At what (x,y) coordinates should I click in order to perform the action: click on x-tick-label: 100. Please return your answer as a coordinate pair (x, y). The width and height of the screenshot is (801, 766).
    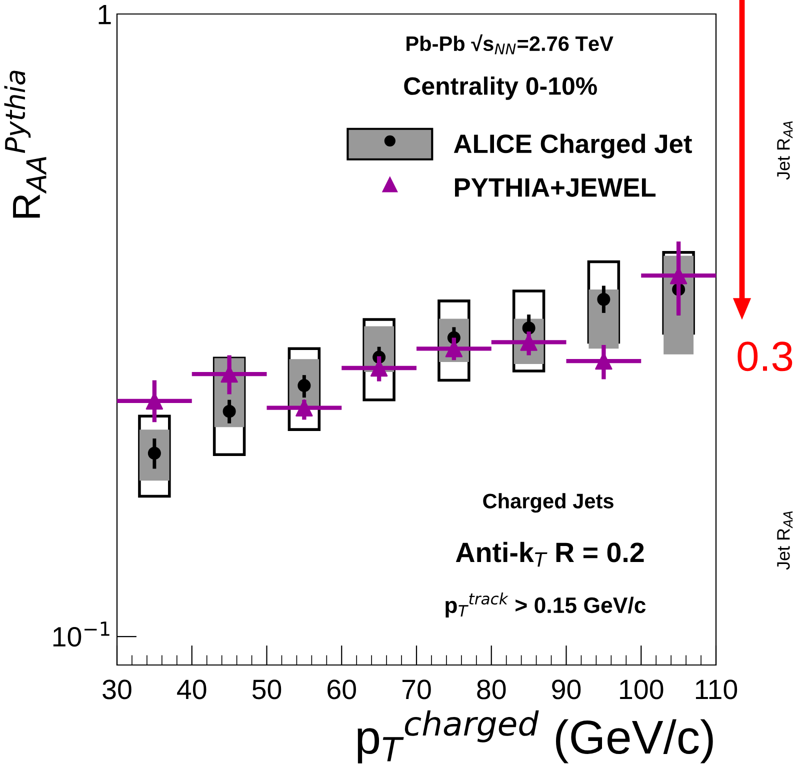
    Looking at the image, I should click on (642, 690).